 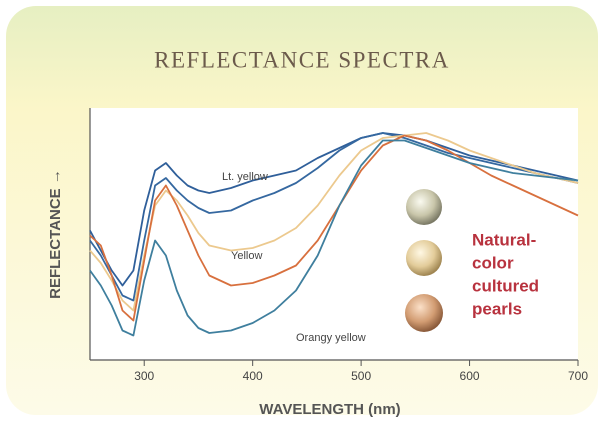 I want to click on x-tick-label: 400, so click(x=253, y=376).